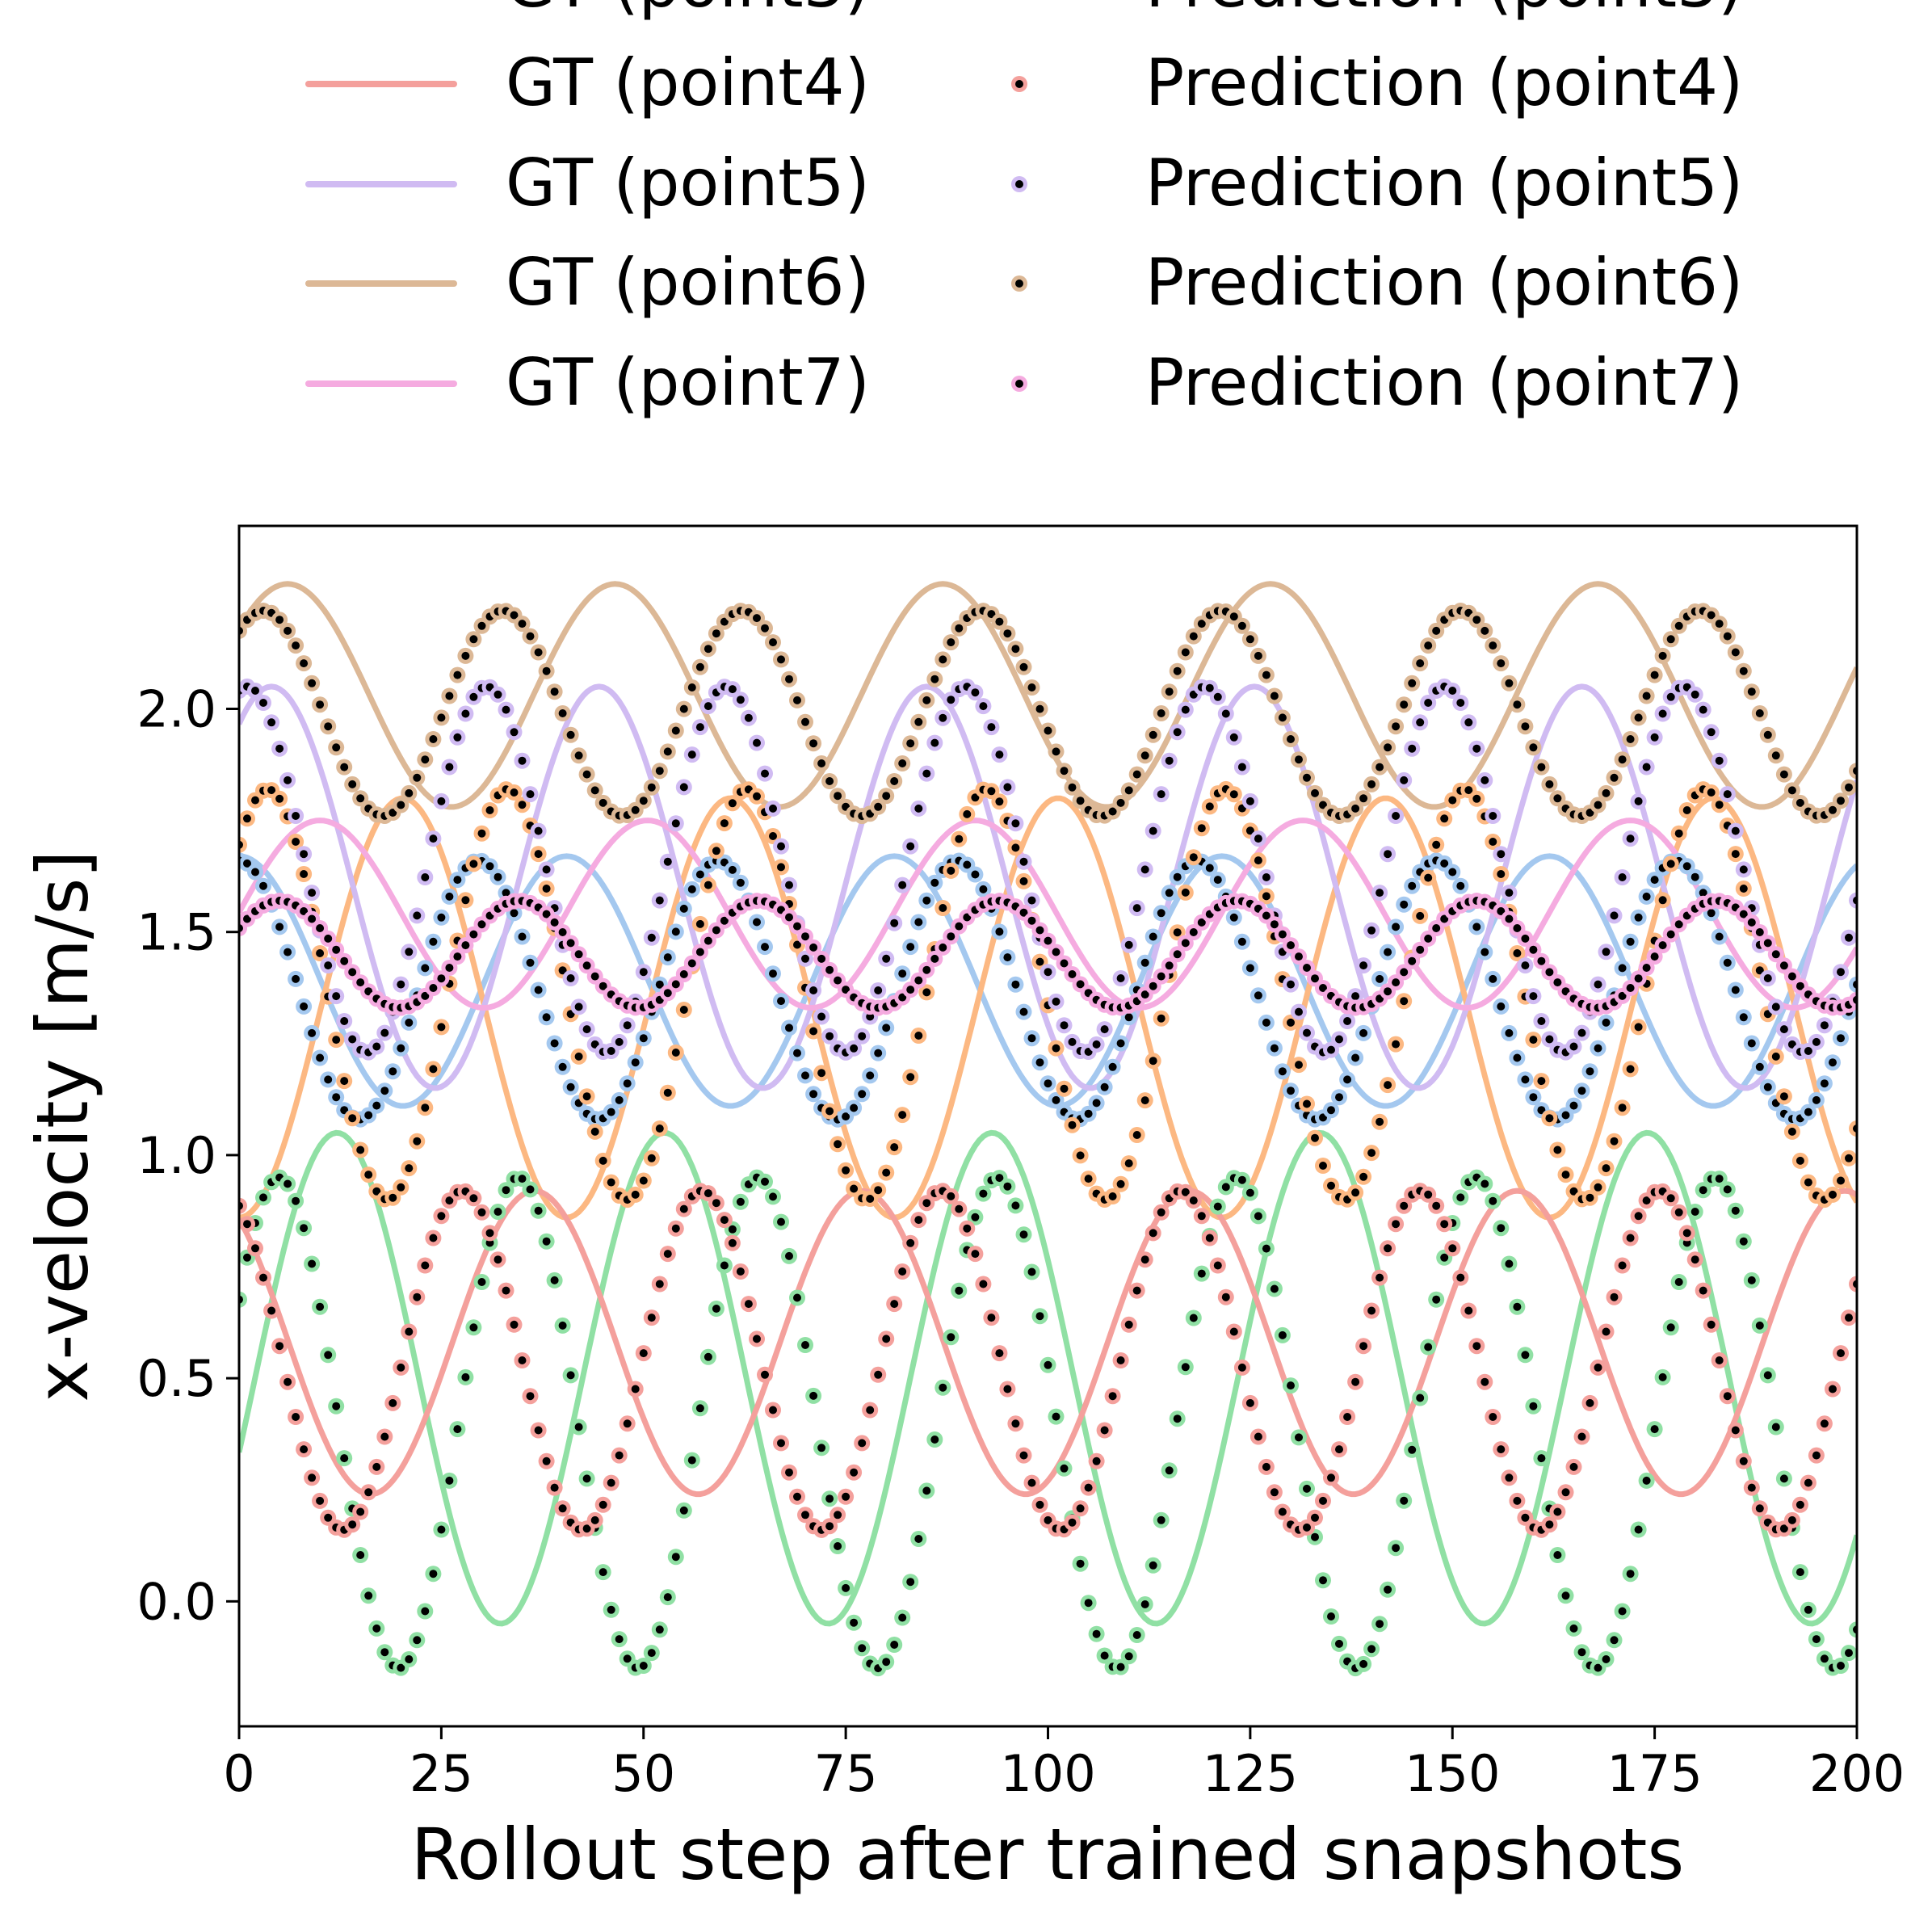 Image resolution: width=1932 pixels, height=1921 pixels. I want to click on legend-gt-label: GT (point3), so click(688, 11).